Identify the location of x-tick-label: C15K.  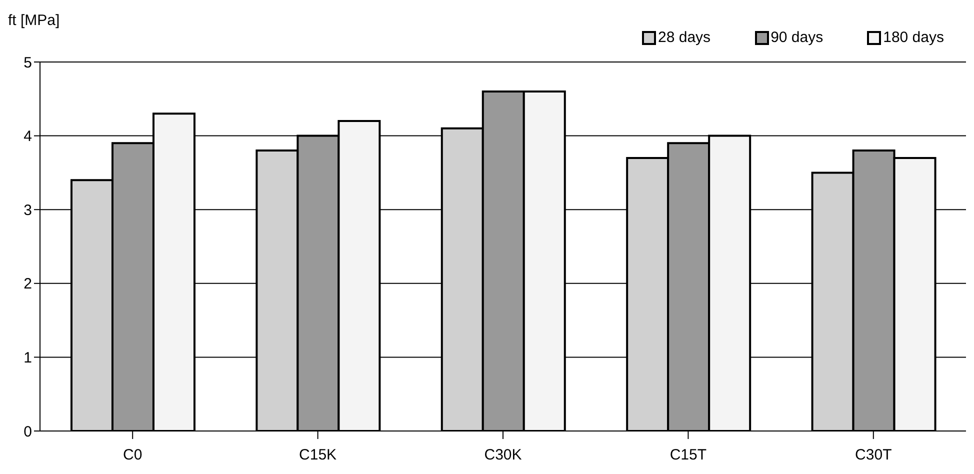
(318, 455).